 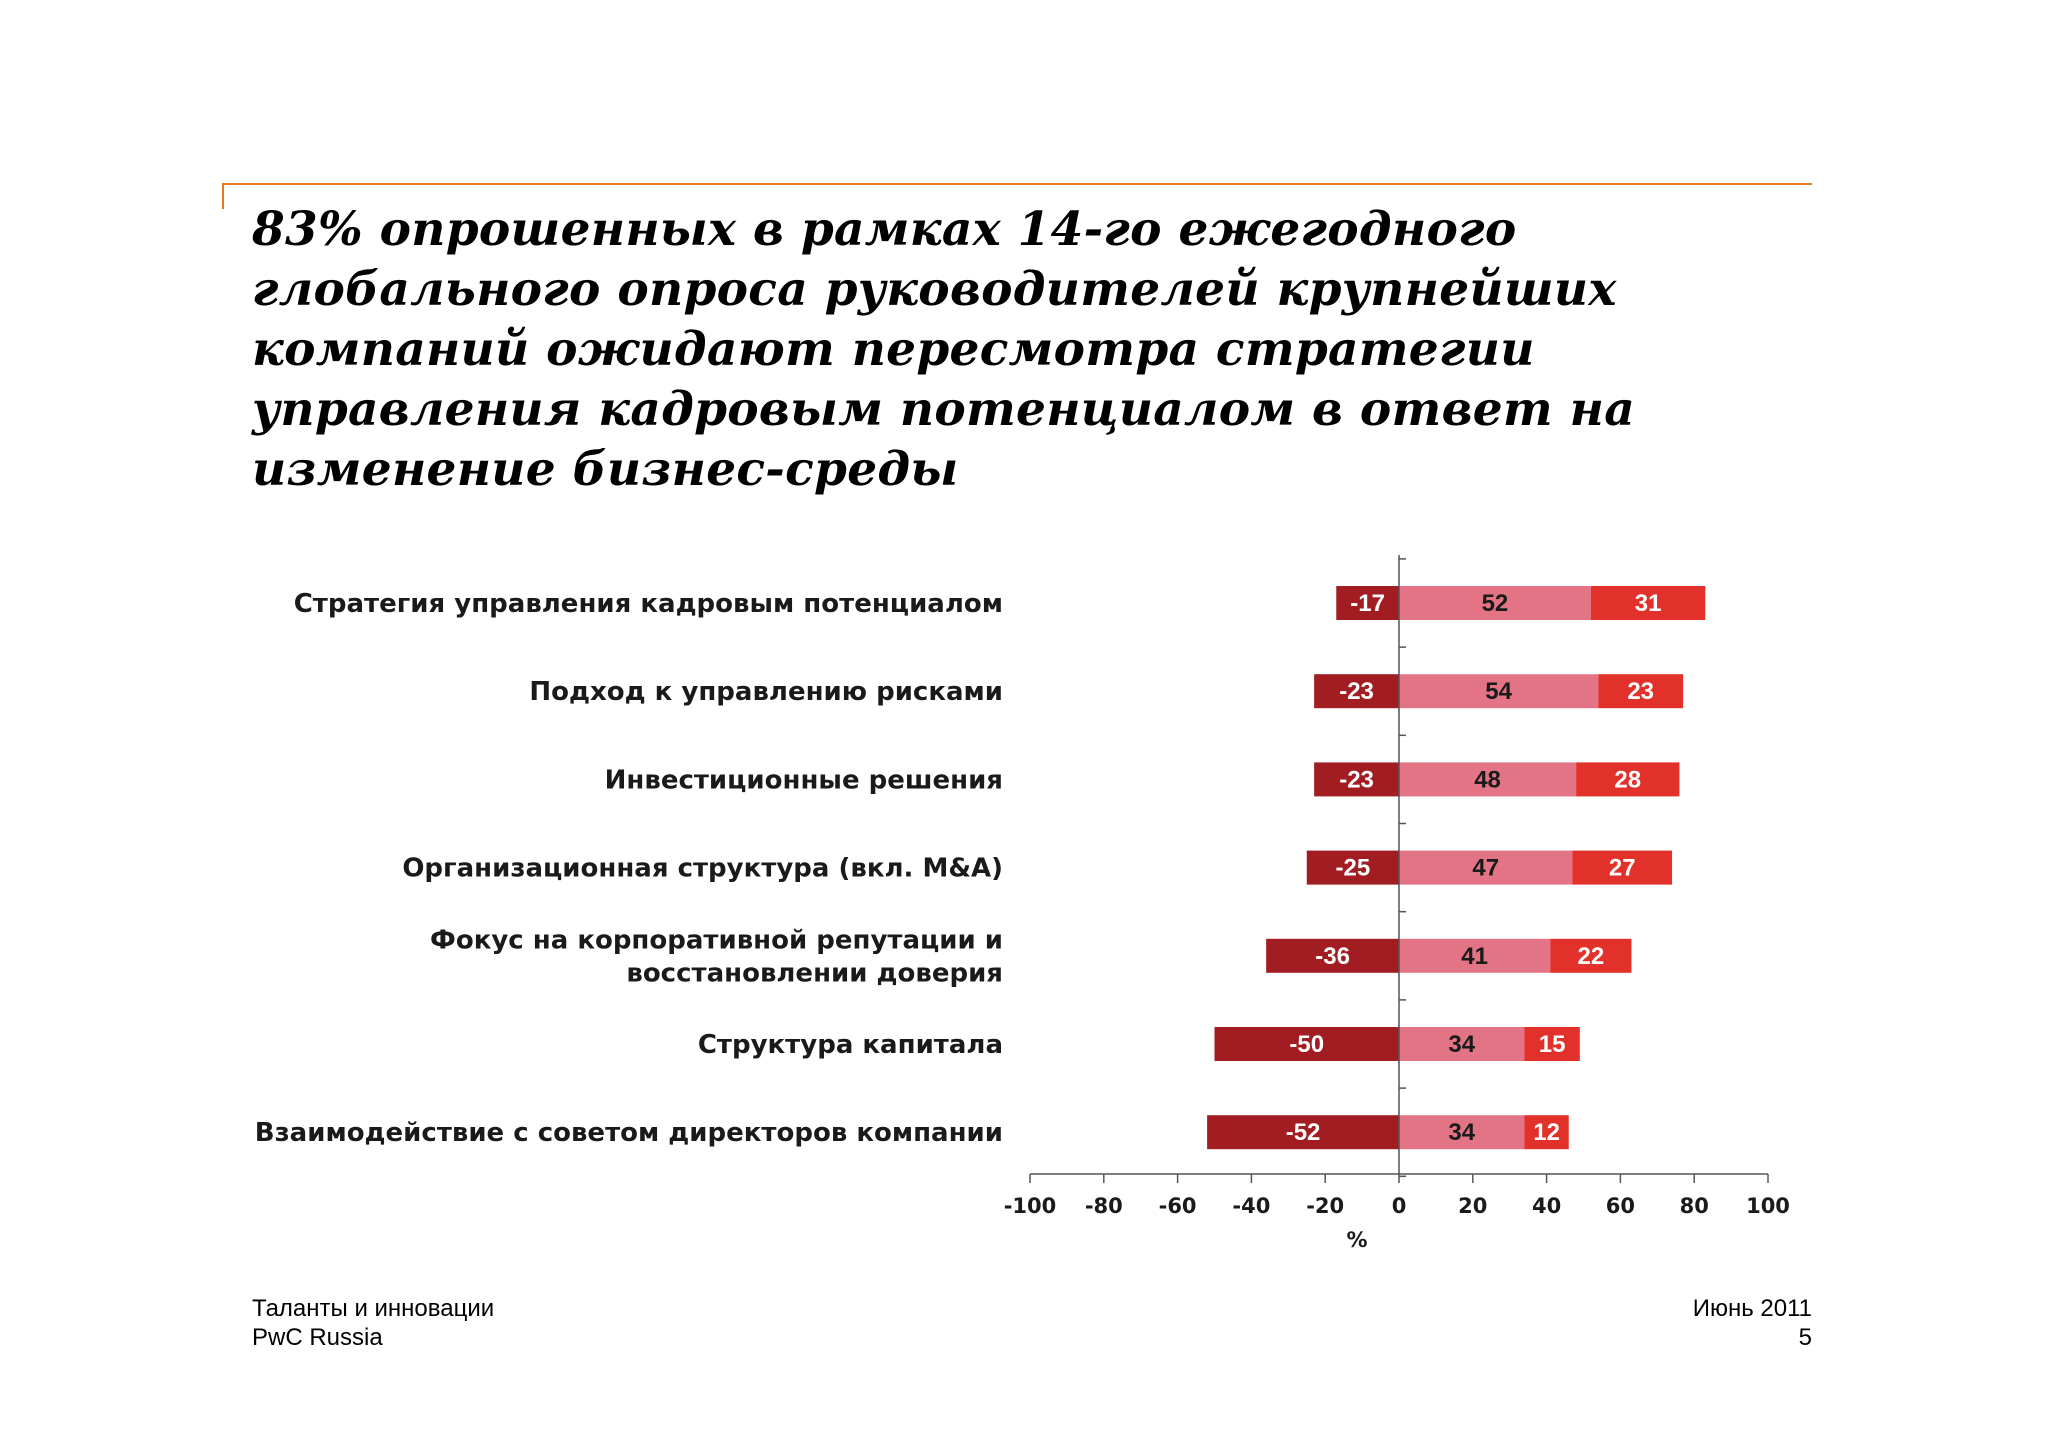 I want to click on footer-left: Таланты и инновации PwC Russia, so click(x=373, y=1323).